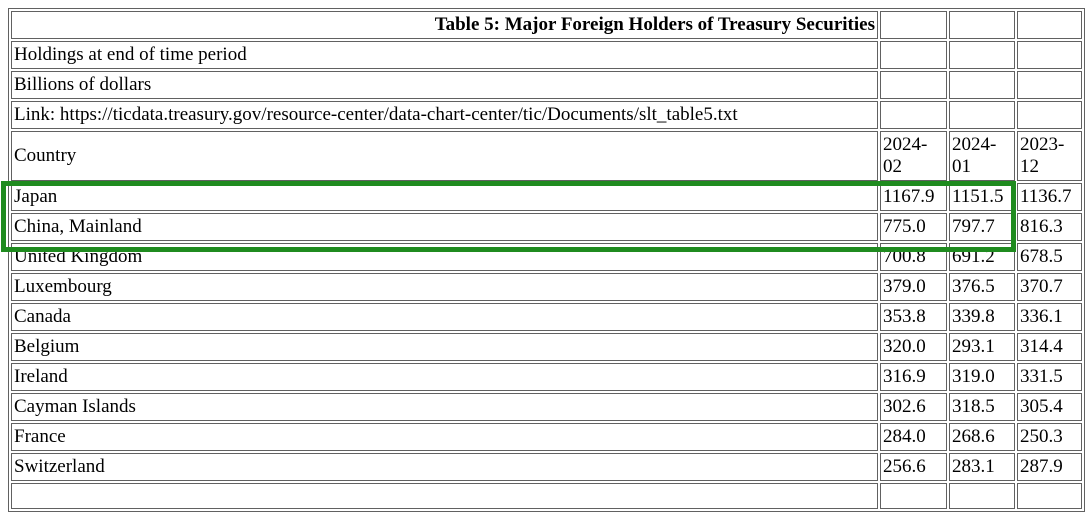 The height and width of the screenshot is (520, 1087). I want to click on value-cell: 268.6, so click(982, 437).